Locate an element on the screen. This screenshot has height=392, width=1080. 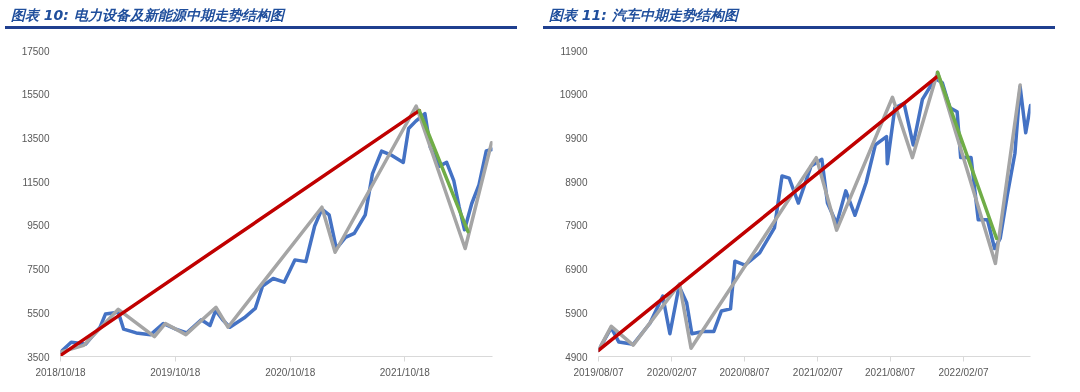
x-tick-label: 2022/02/07 is located at coordinates (963, 372).